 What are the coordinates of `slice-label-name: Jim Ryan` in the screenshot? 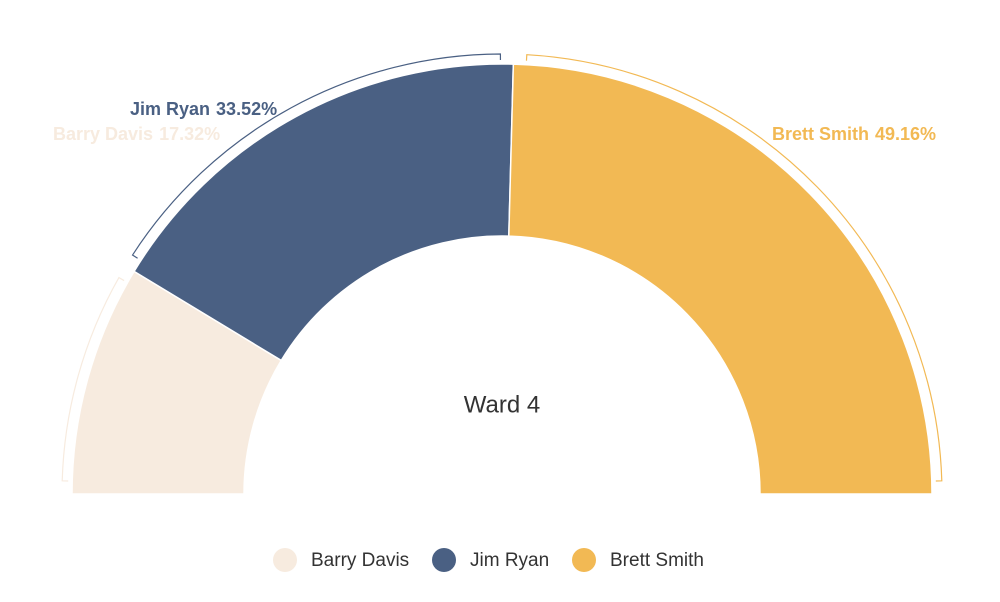 It's located at (170, 109).